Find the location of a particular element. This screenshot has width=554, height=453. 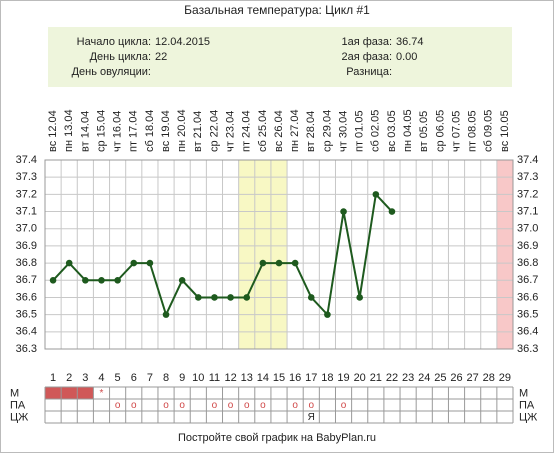

y-tick-label-right: 36.6 is located at coordinates (527, 297).